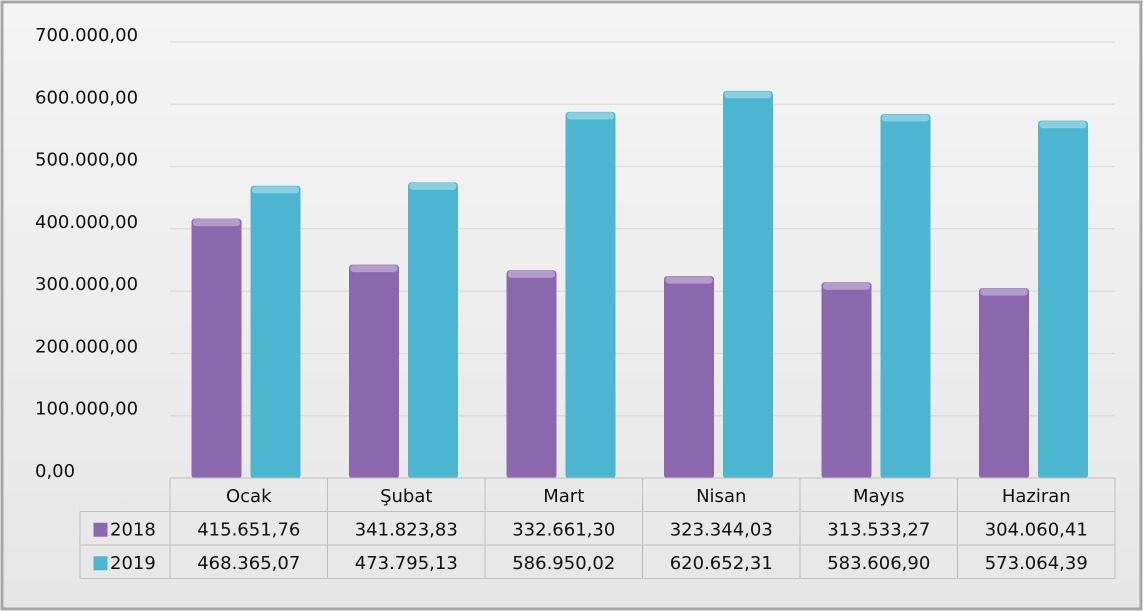  I want to click on y-tick-label: 600.000,00, so click(86, 97).